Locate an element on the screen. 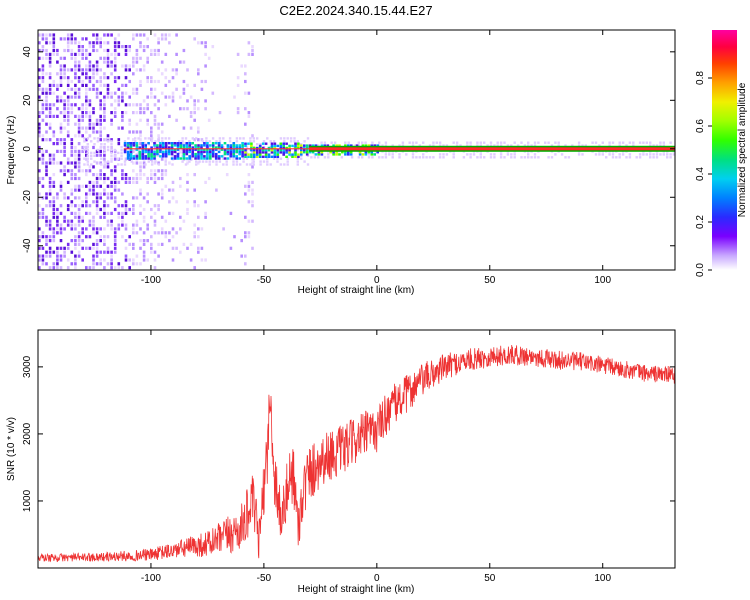 The height and width of the screenshot is (600, 750). snr-x-tick-label: 0 is located at coordinates (377, 578).